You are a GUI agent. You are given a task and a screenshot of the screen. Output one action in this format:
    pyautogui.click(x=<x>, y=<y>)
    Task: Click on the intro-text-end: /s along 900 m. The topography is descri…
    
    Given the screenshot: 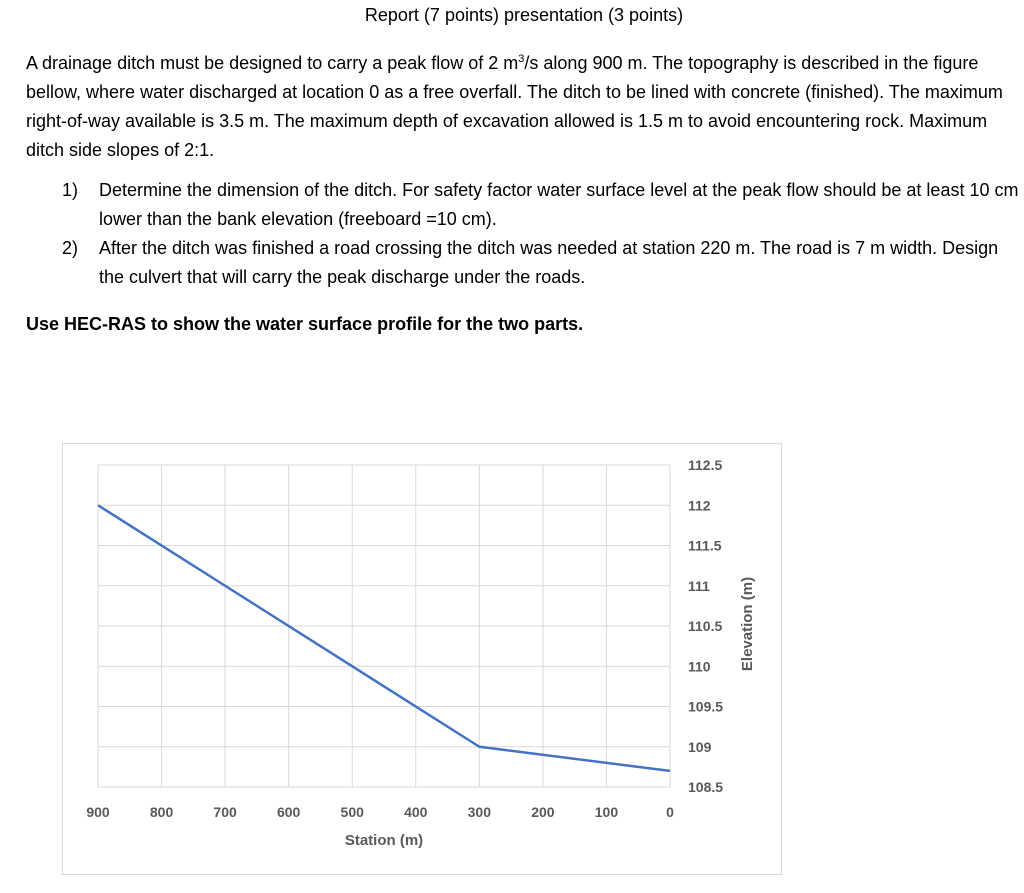 What is the action you would take?
    pyautogui.click(x=514, y=106)
    